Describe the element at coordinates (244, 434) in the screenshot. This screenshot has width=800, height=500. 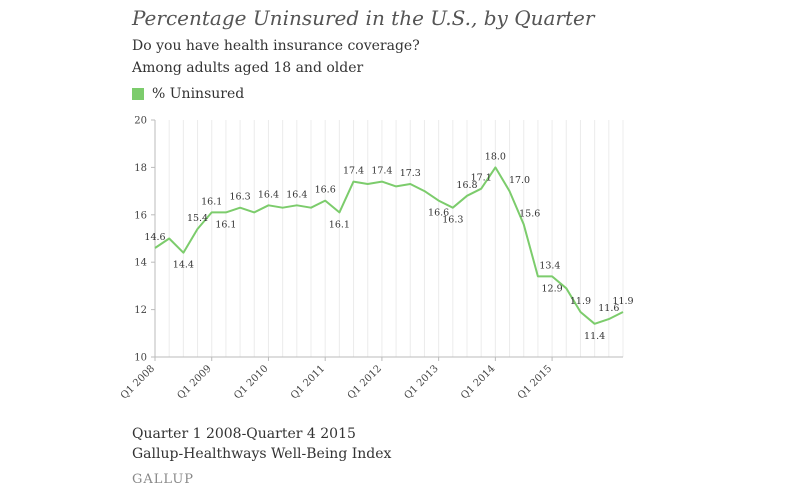
I see `footer-period: Quarter 1 2008-Quarter 4 2015` at that location.